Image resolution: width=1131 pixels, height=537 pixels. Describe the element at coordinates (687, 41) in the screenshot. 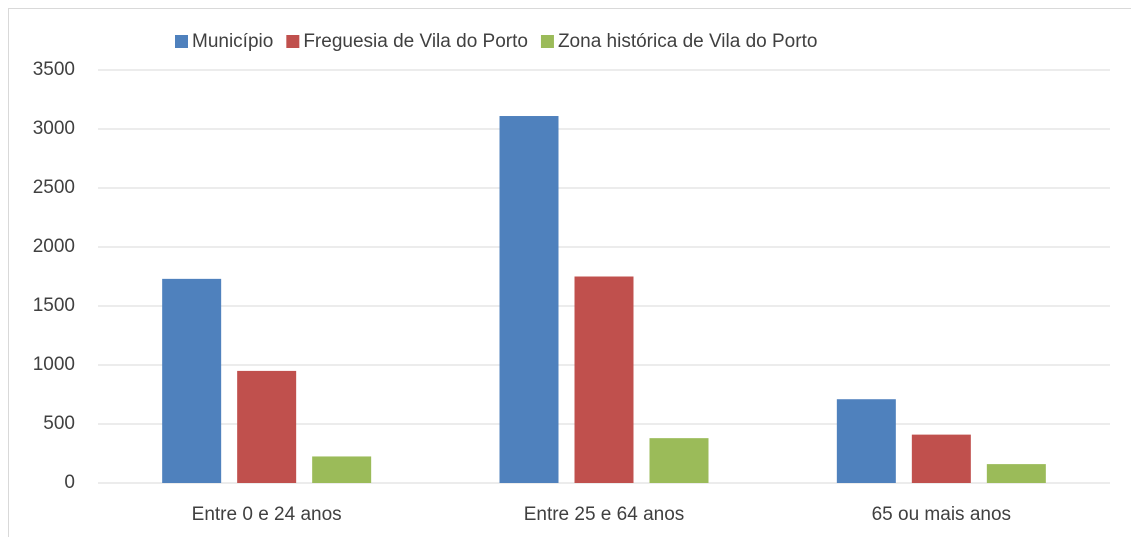

I see `legend-label: Zona histórica de Vila do Porto` at that location.